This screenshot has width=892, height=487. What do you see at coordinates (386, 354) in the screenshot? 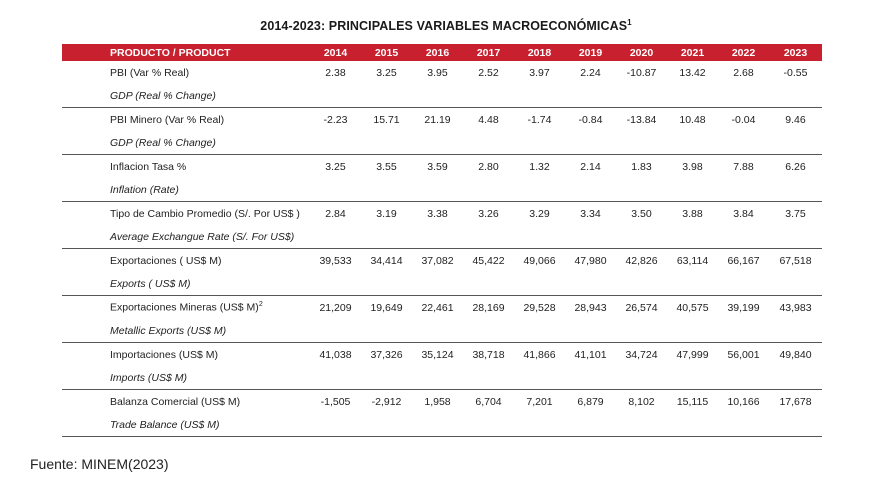
I see `value-cell: 37,326` at bounding box center [386, 354].